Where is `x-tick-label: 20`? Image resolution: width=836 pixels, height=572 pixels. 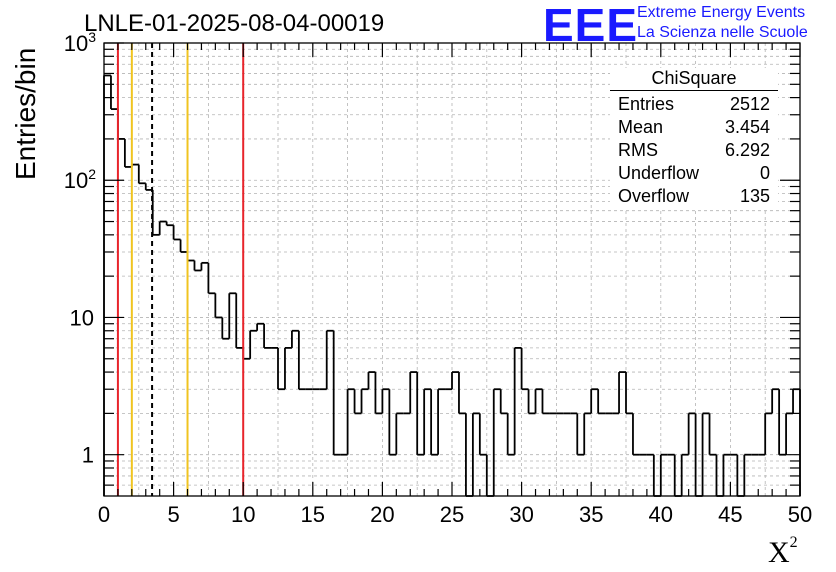
x-tick-label: 20 is located at coordinates (382, 514).